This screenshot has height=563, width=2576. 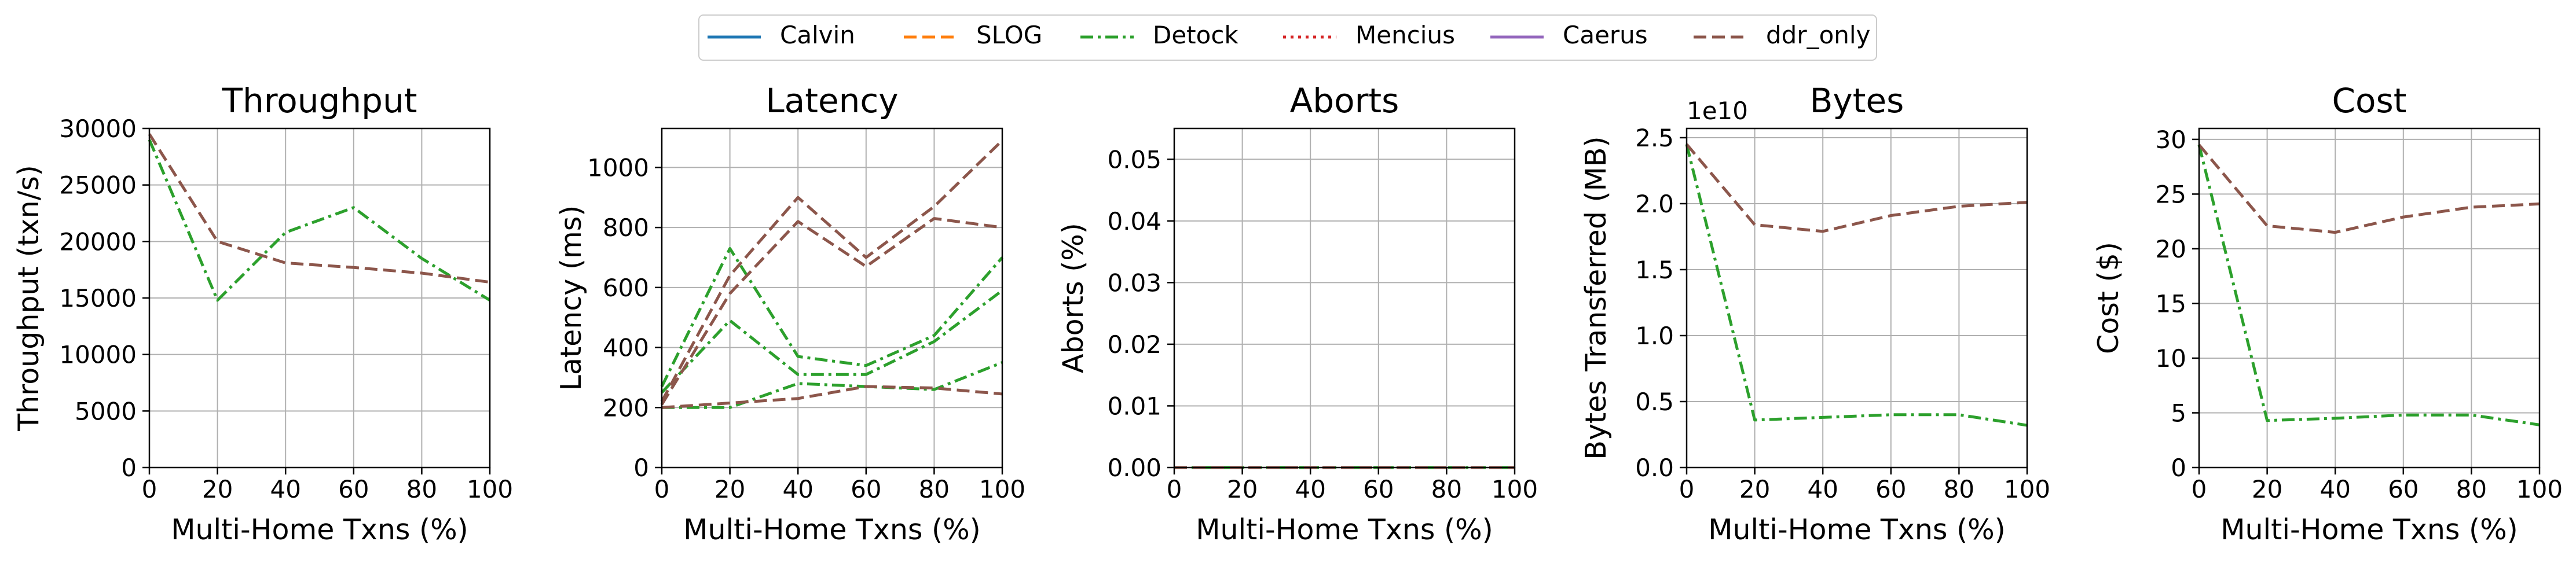 I want to click on y-tick-label: 10000, so click(x=98, y=355).